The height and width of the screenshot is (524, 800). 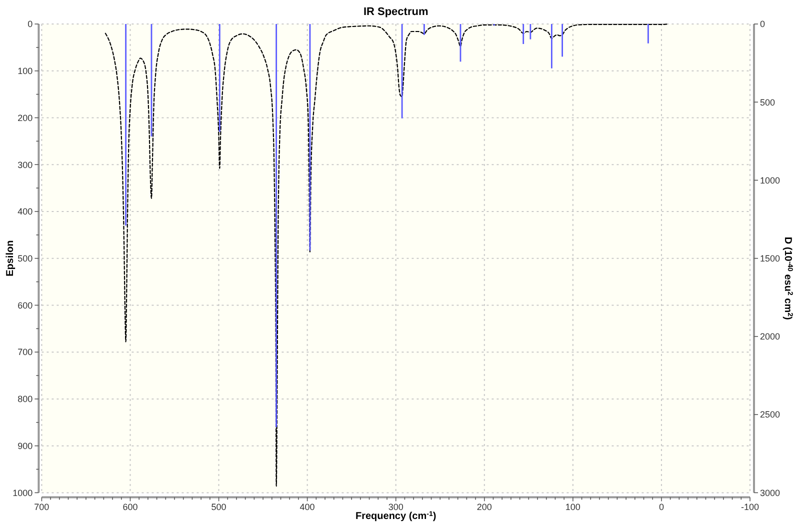 I want to click on x-tick-label: 600, so click(x=130, y=507).